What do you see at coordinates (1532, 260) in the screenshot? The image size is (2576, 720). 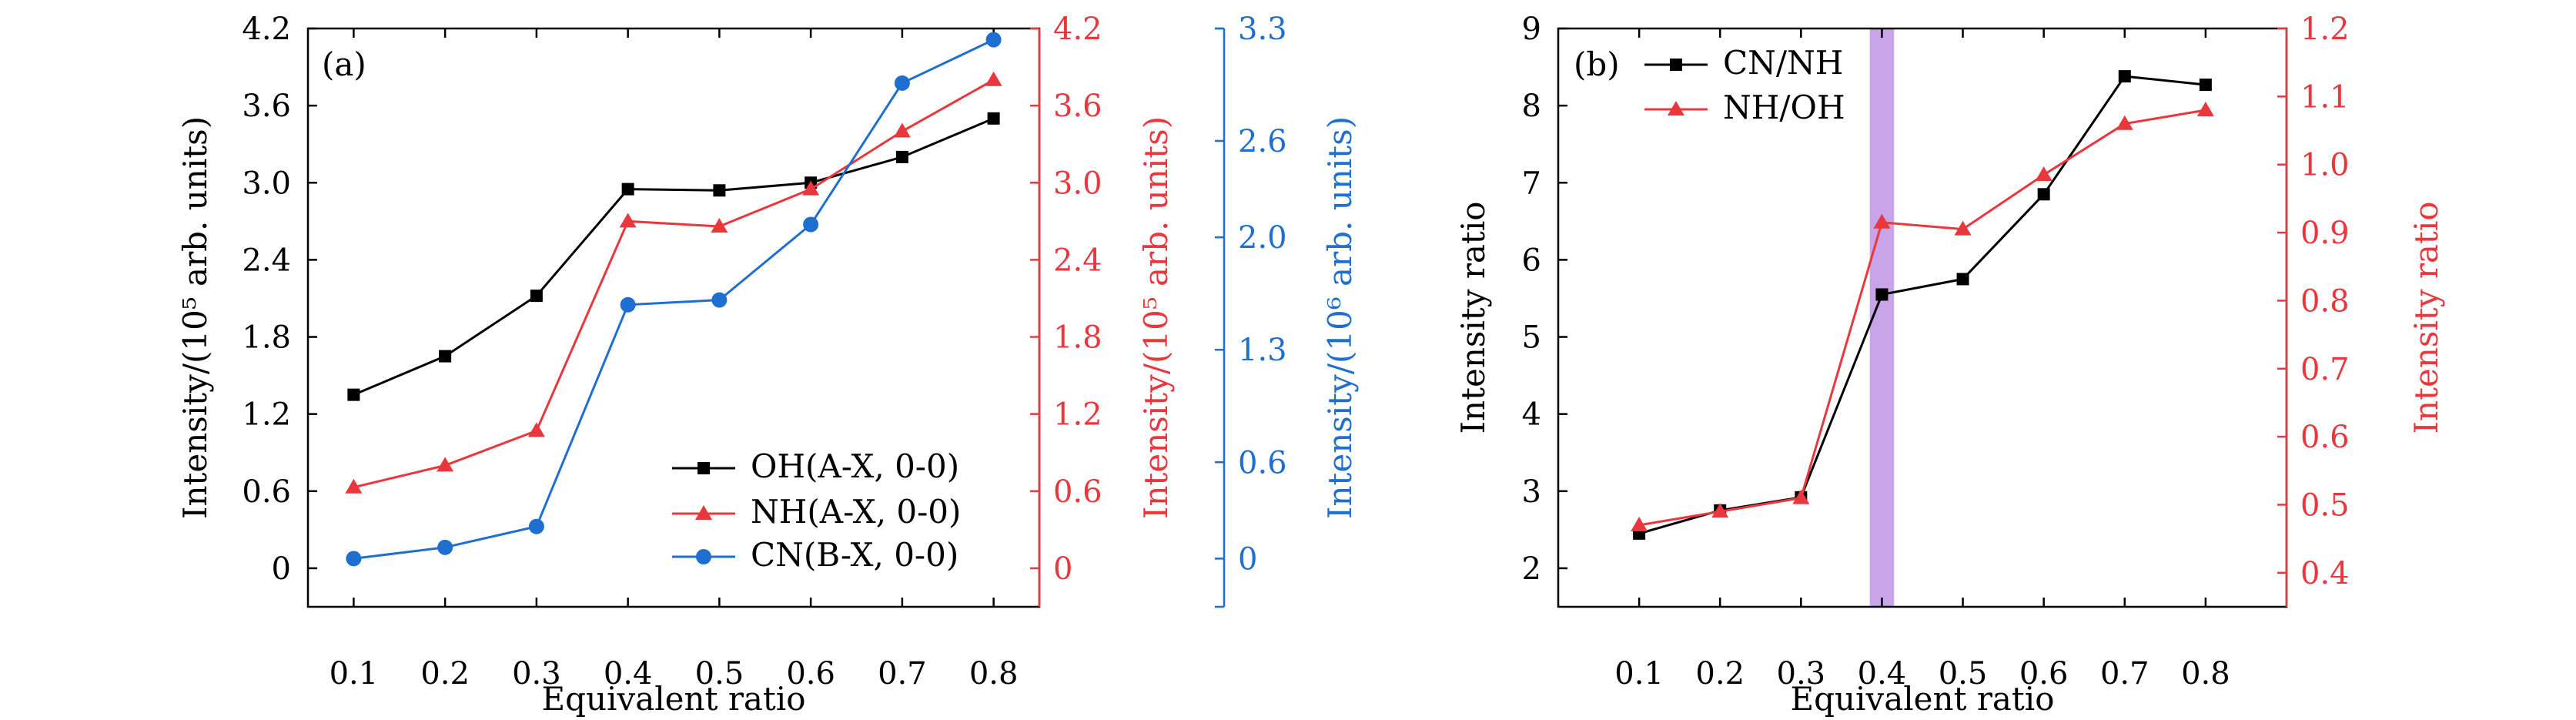 I see `panel-b-y-tick-label: 6` at bounding box center [1532, 260].